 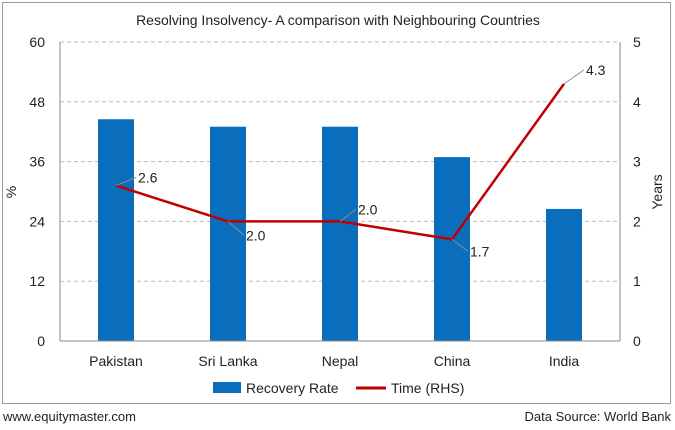 What do you see at coordinates (340, 233) in the screenshot?
I see `bar-nepal` at bounding box center [340, 233].